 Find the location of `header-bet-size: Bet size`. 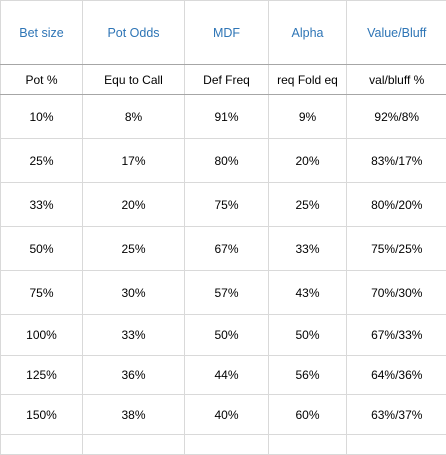

header-bet-size: Bet size is located at coordinates (42, 33).